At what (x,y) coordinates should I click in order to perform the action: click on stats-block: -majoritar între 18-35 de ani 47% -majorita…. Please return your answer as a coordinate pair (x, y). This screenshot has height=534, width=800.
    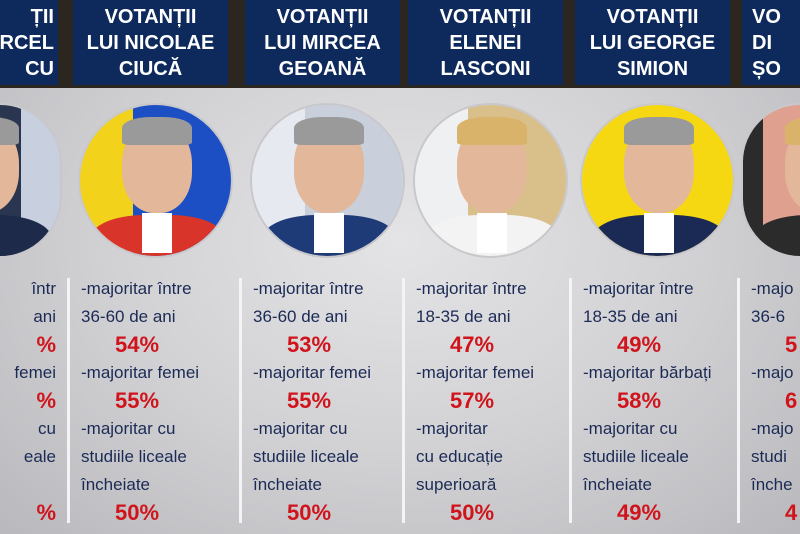
    Looking at the image, I should click on (491, 401).